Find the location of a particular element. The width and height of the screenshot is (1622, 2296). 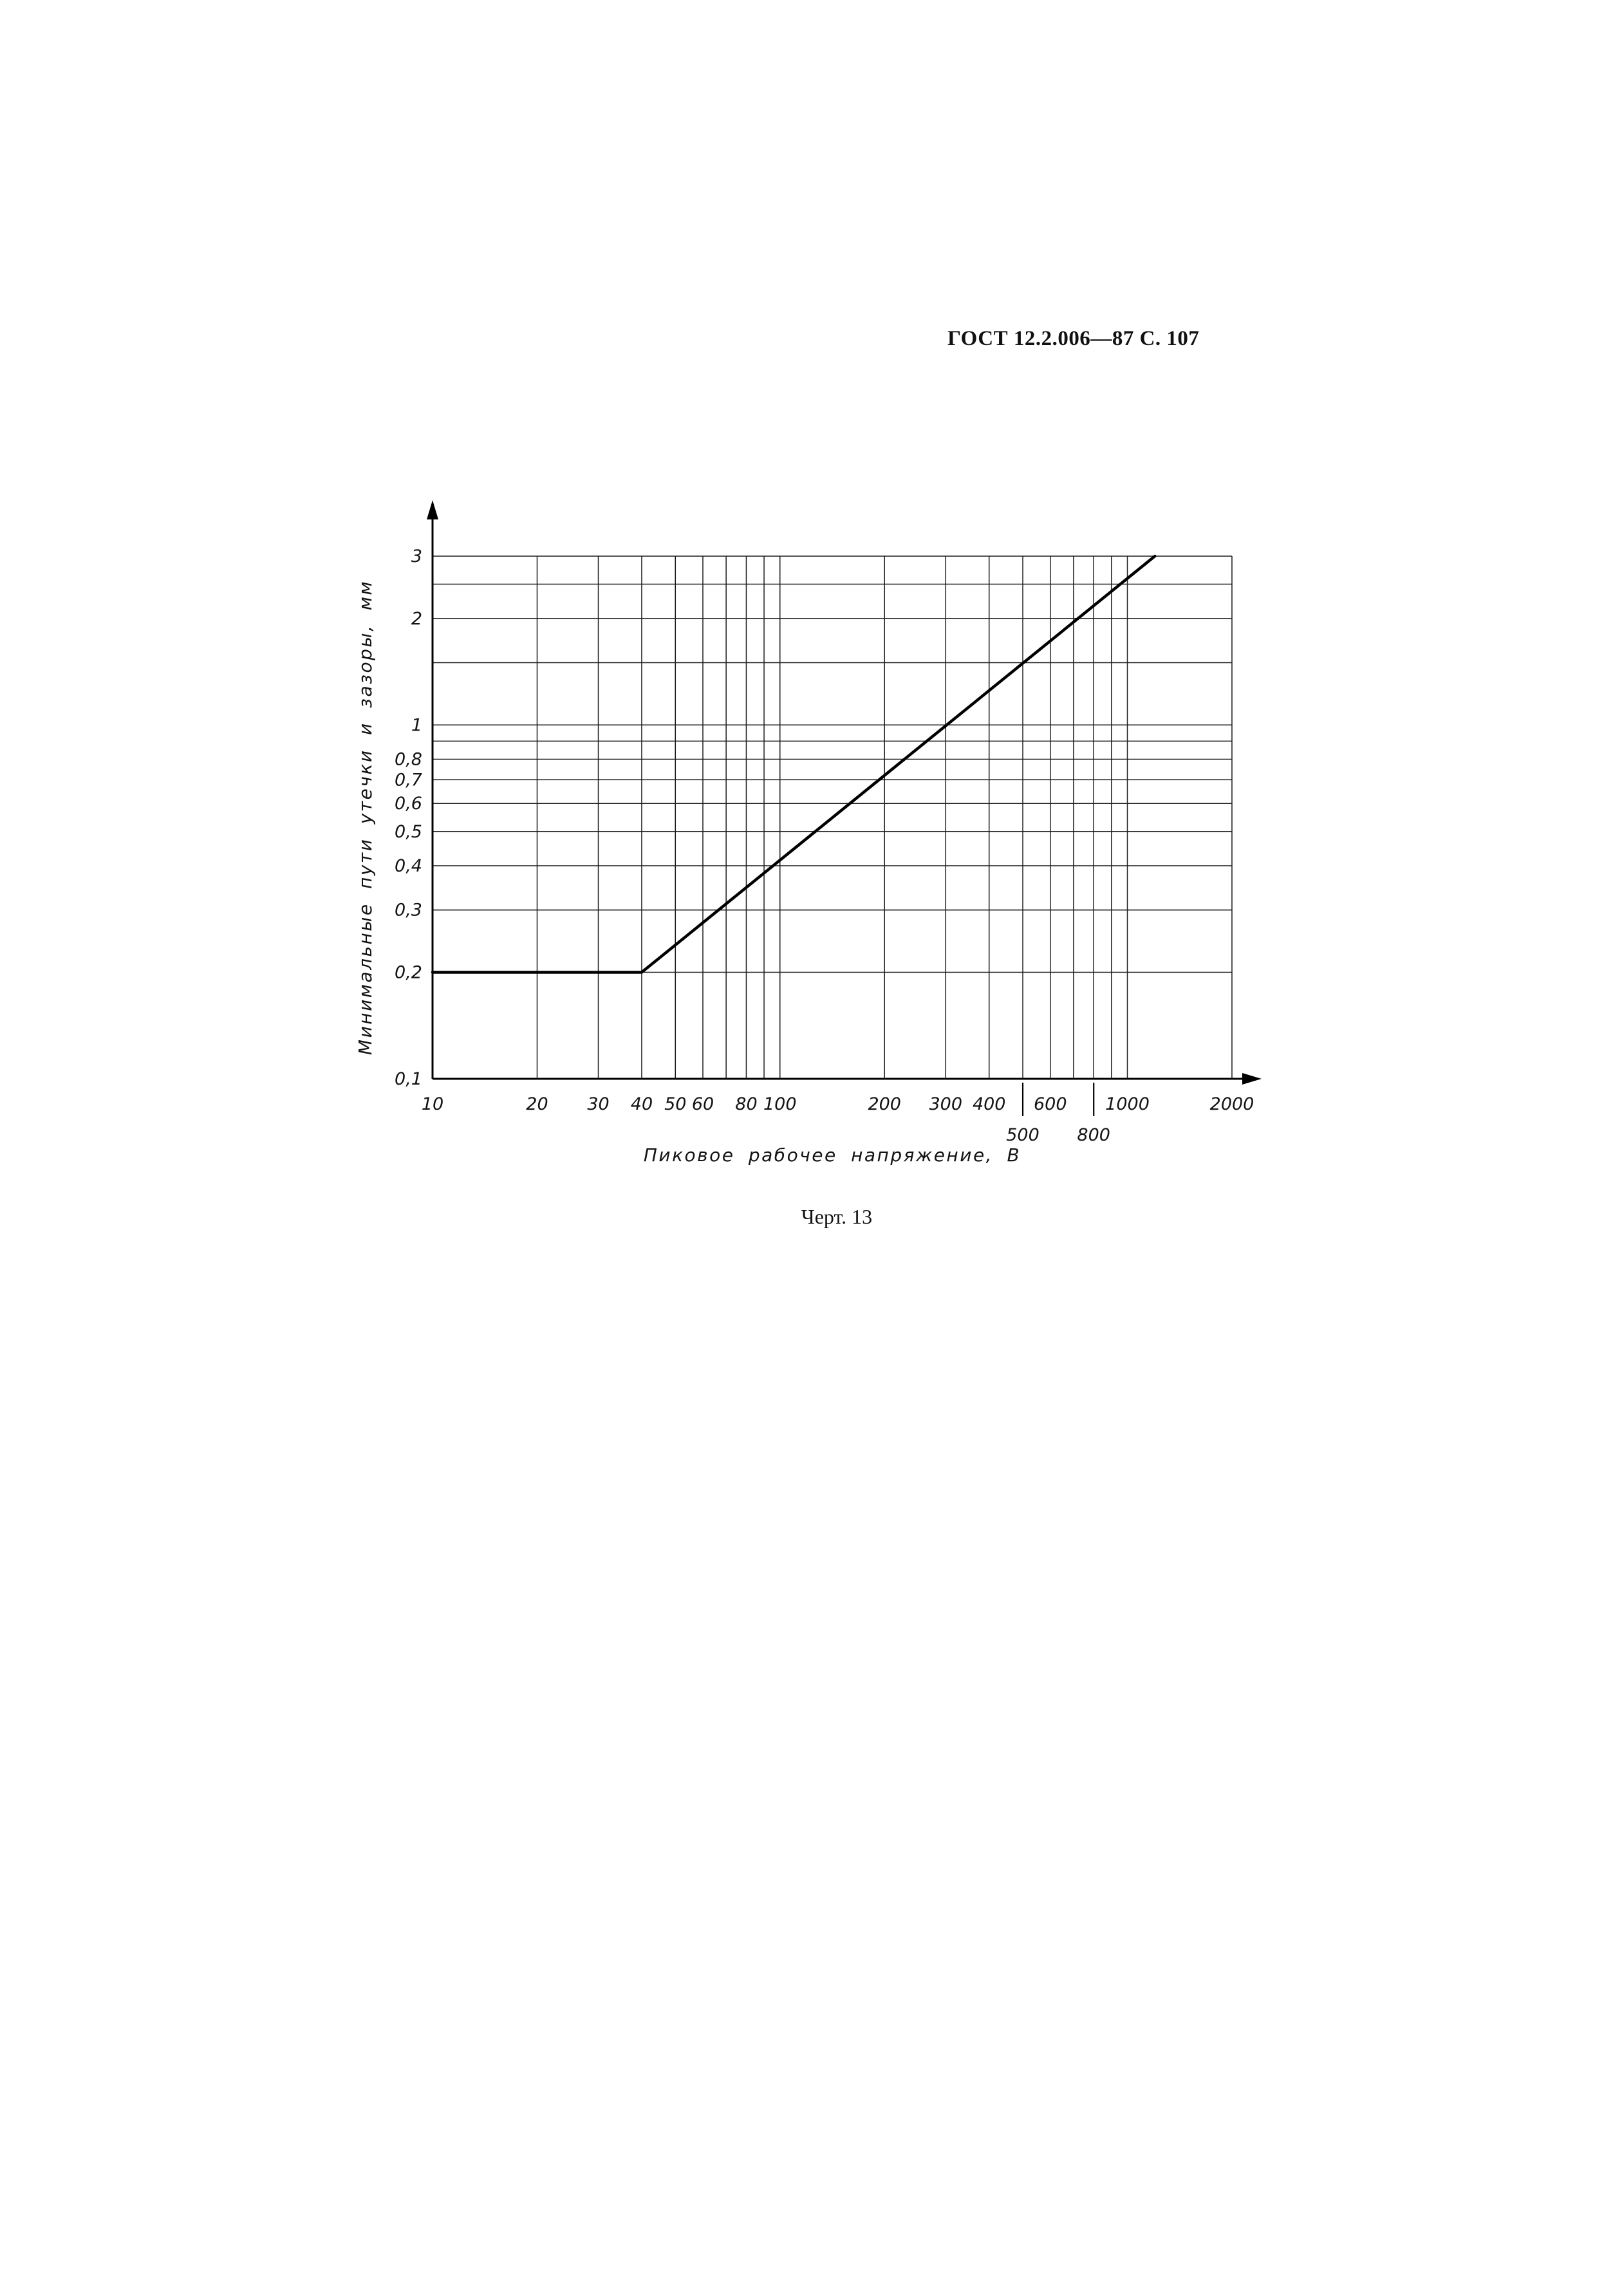

y-tick-label: 0,3 is located at coordinates (408, 910).